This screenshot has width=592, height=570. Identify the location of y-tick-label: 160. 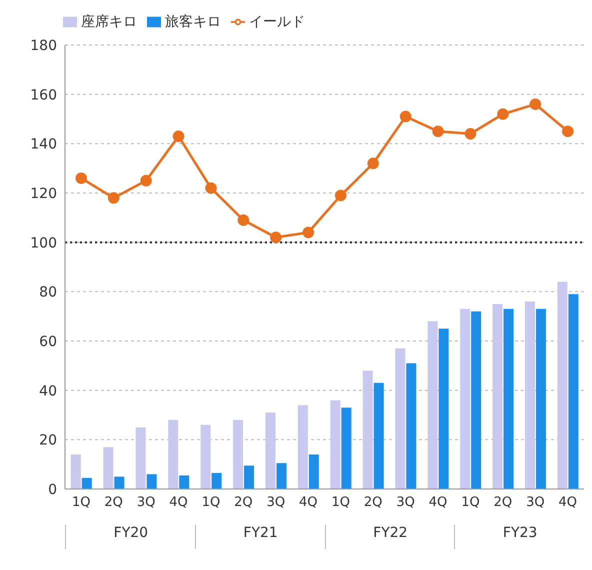
(43, 95).